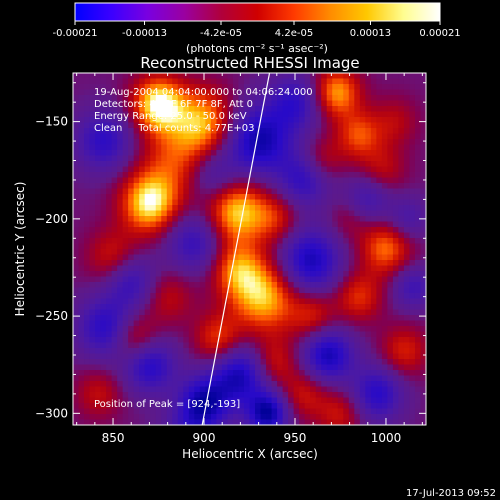 This screenshot has height=500, width=500. Describe the element at coordinates (204, 438) in the screenshot. I see `x-tick-label: 900` at that location.